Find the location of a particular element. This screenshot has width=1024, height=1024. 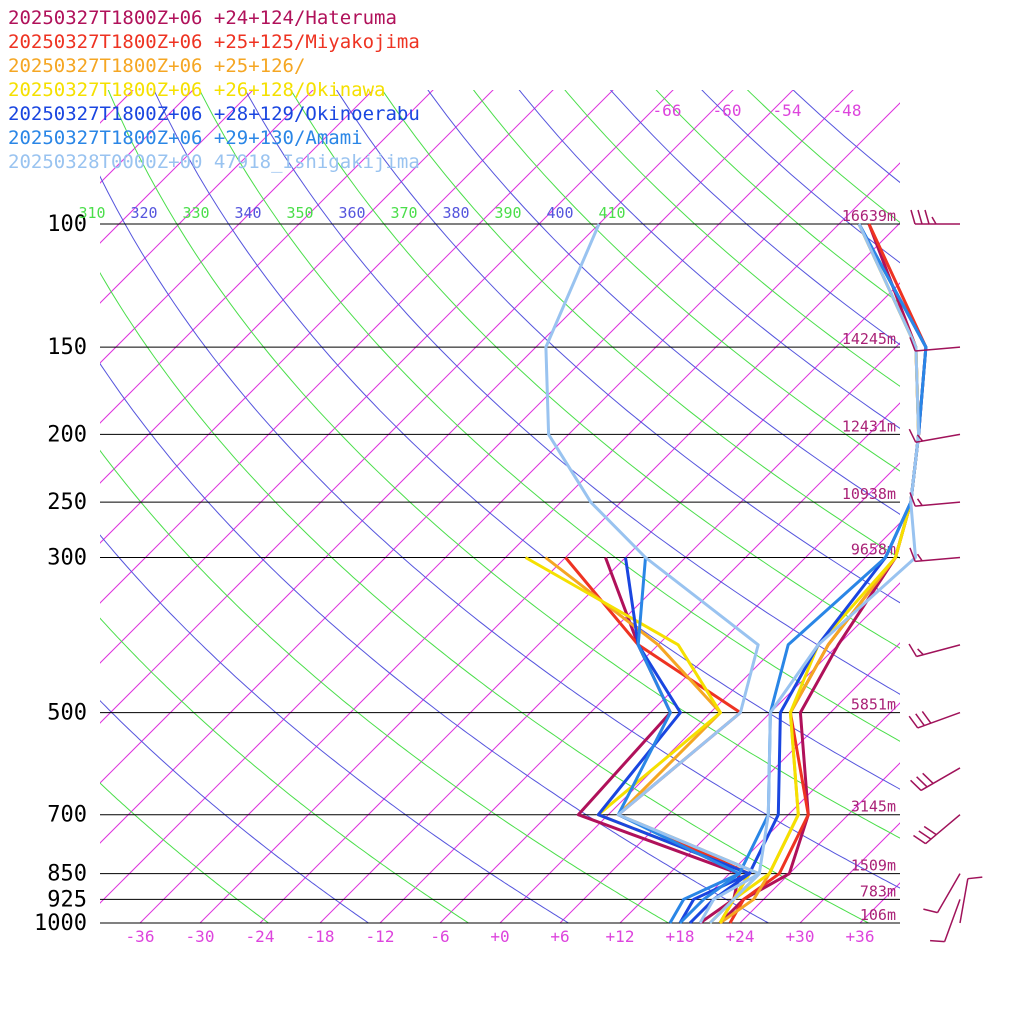

temperature-tick-label: +12 is located at coordinates (620, 936).